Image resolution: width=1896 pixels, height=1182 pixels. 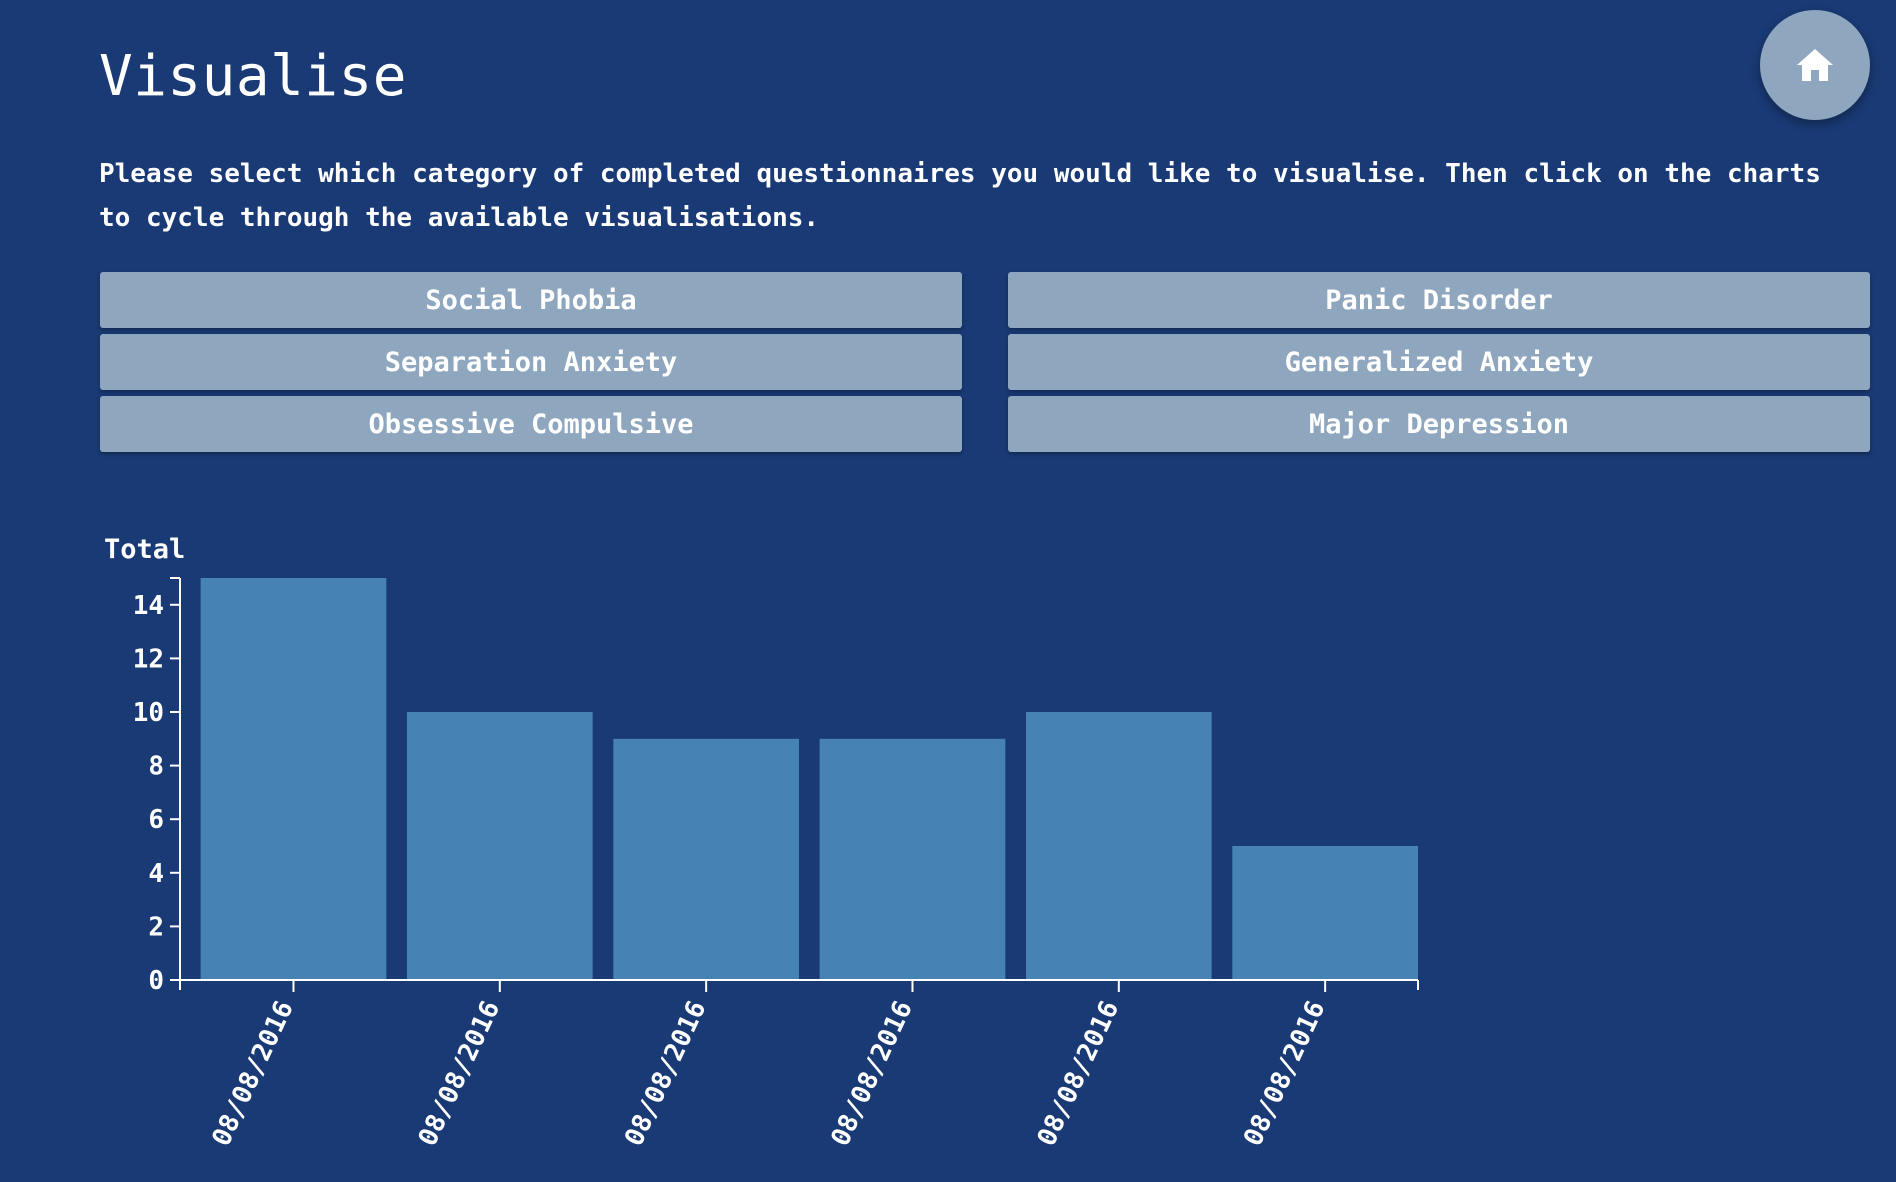 What do you see at coordinates (531, 300) in the screenshot?
I see `social-phobia-button: Social Phobia` at bounding box center [531, 300].